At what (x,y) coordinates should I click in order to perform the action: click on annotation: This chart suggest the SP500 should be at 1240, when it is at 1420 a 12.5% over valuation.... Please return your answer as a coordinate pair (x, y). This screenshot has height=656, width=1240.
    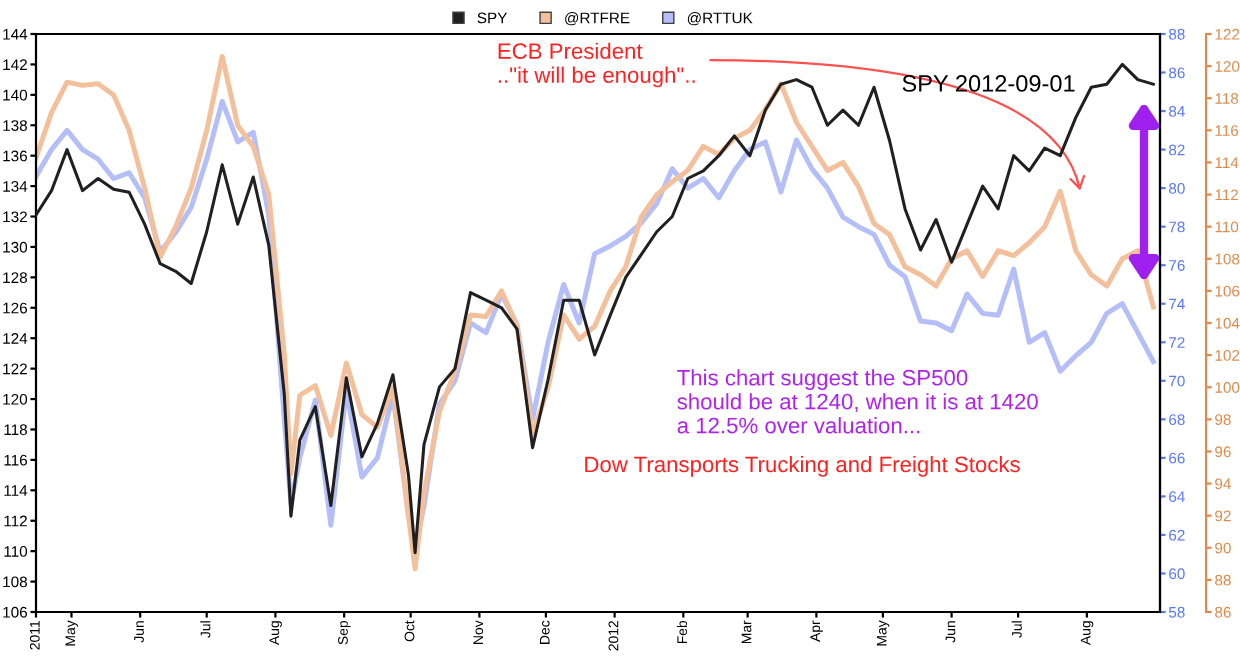
    Looking at the image, I should click on (857, 401).